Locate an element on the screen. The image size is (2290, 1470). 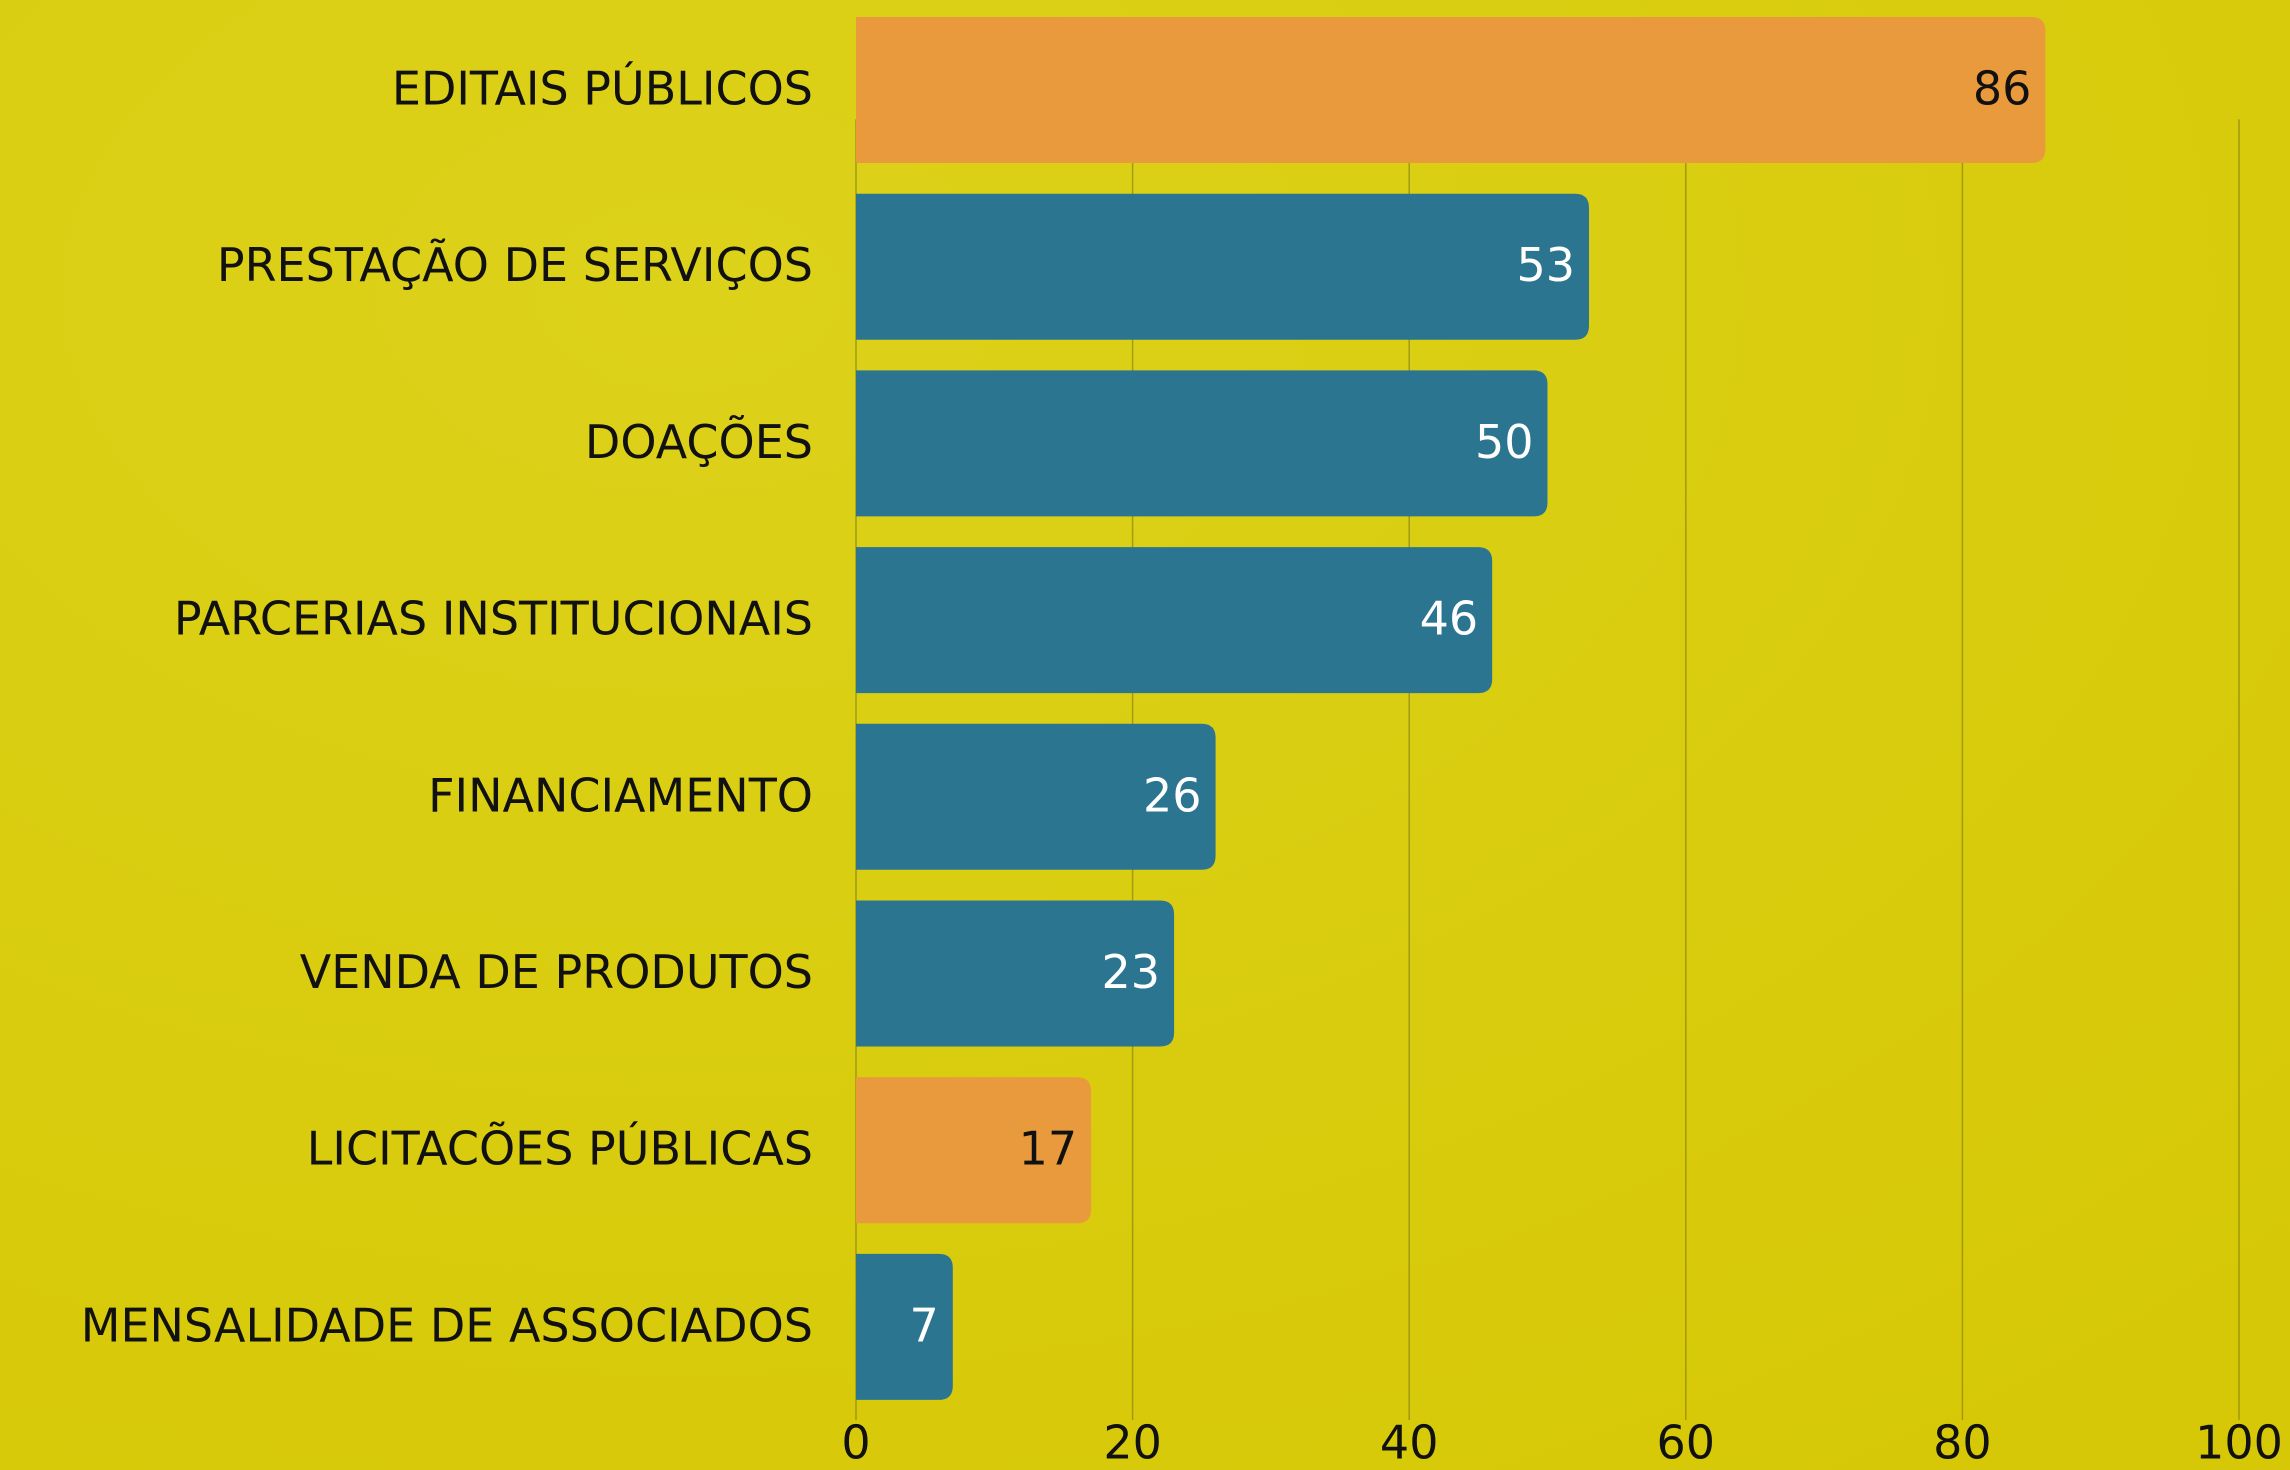
y-tick-label: LICITACÕES PÚBLICAS is located at coordinates (560, 1149).